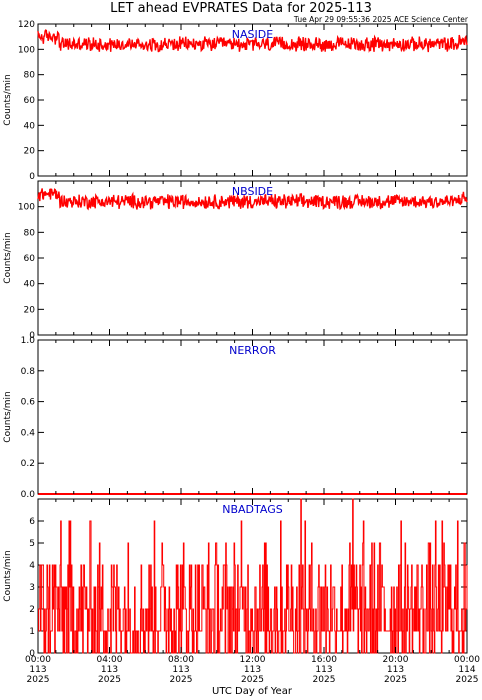 The image size is (482, 700). What do you see at coordinates (32, 566) in the screenshot?
I see `y-tick-label: 4` at bounding box center [32, 566].